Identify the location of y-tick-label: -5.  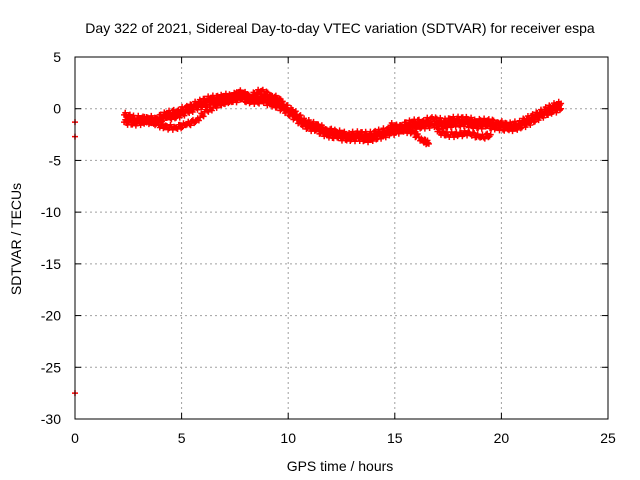
(55, 160).